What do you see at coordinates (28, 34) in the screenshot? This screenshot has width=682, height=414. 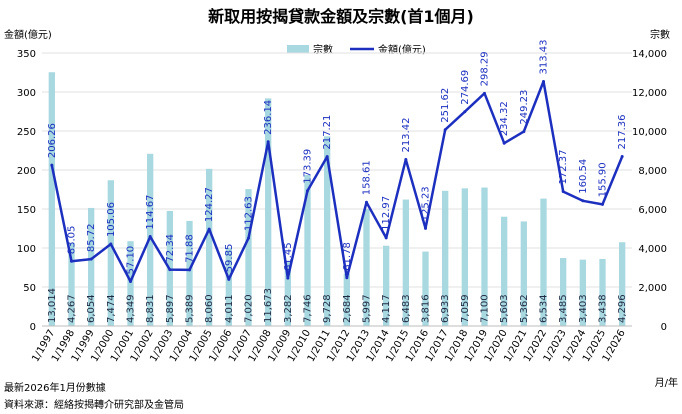 I see `y-left-axis-title: 金額(億元)` at bounding box center [28, 34].